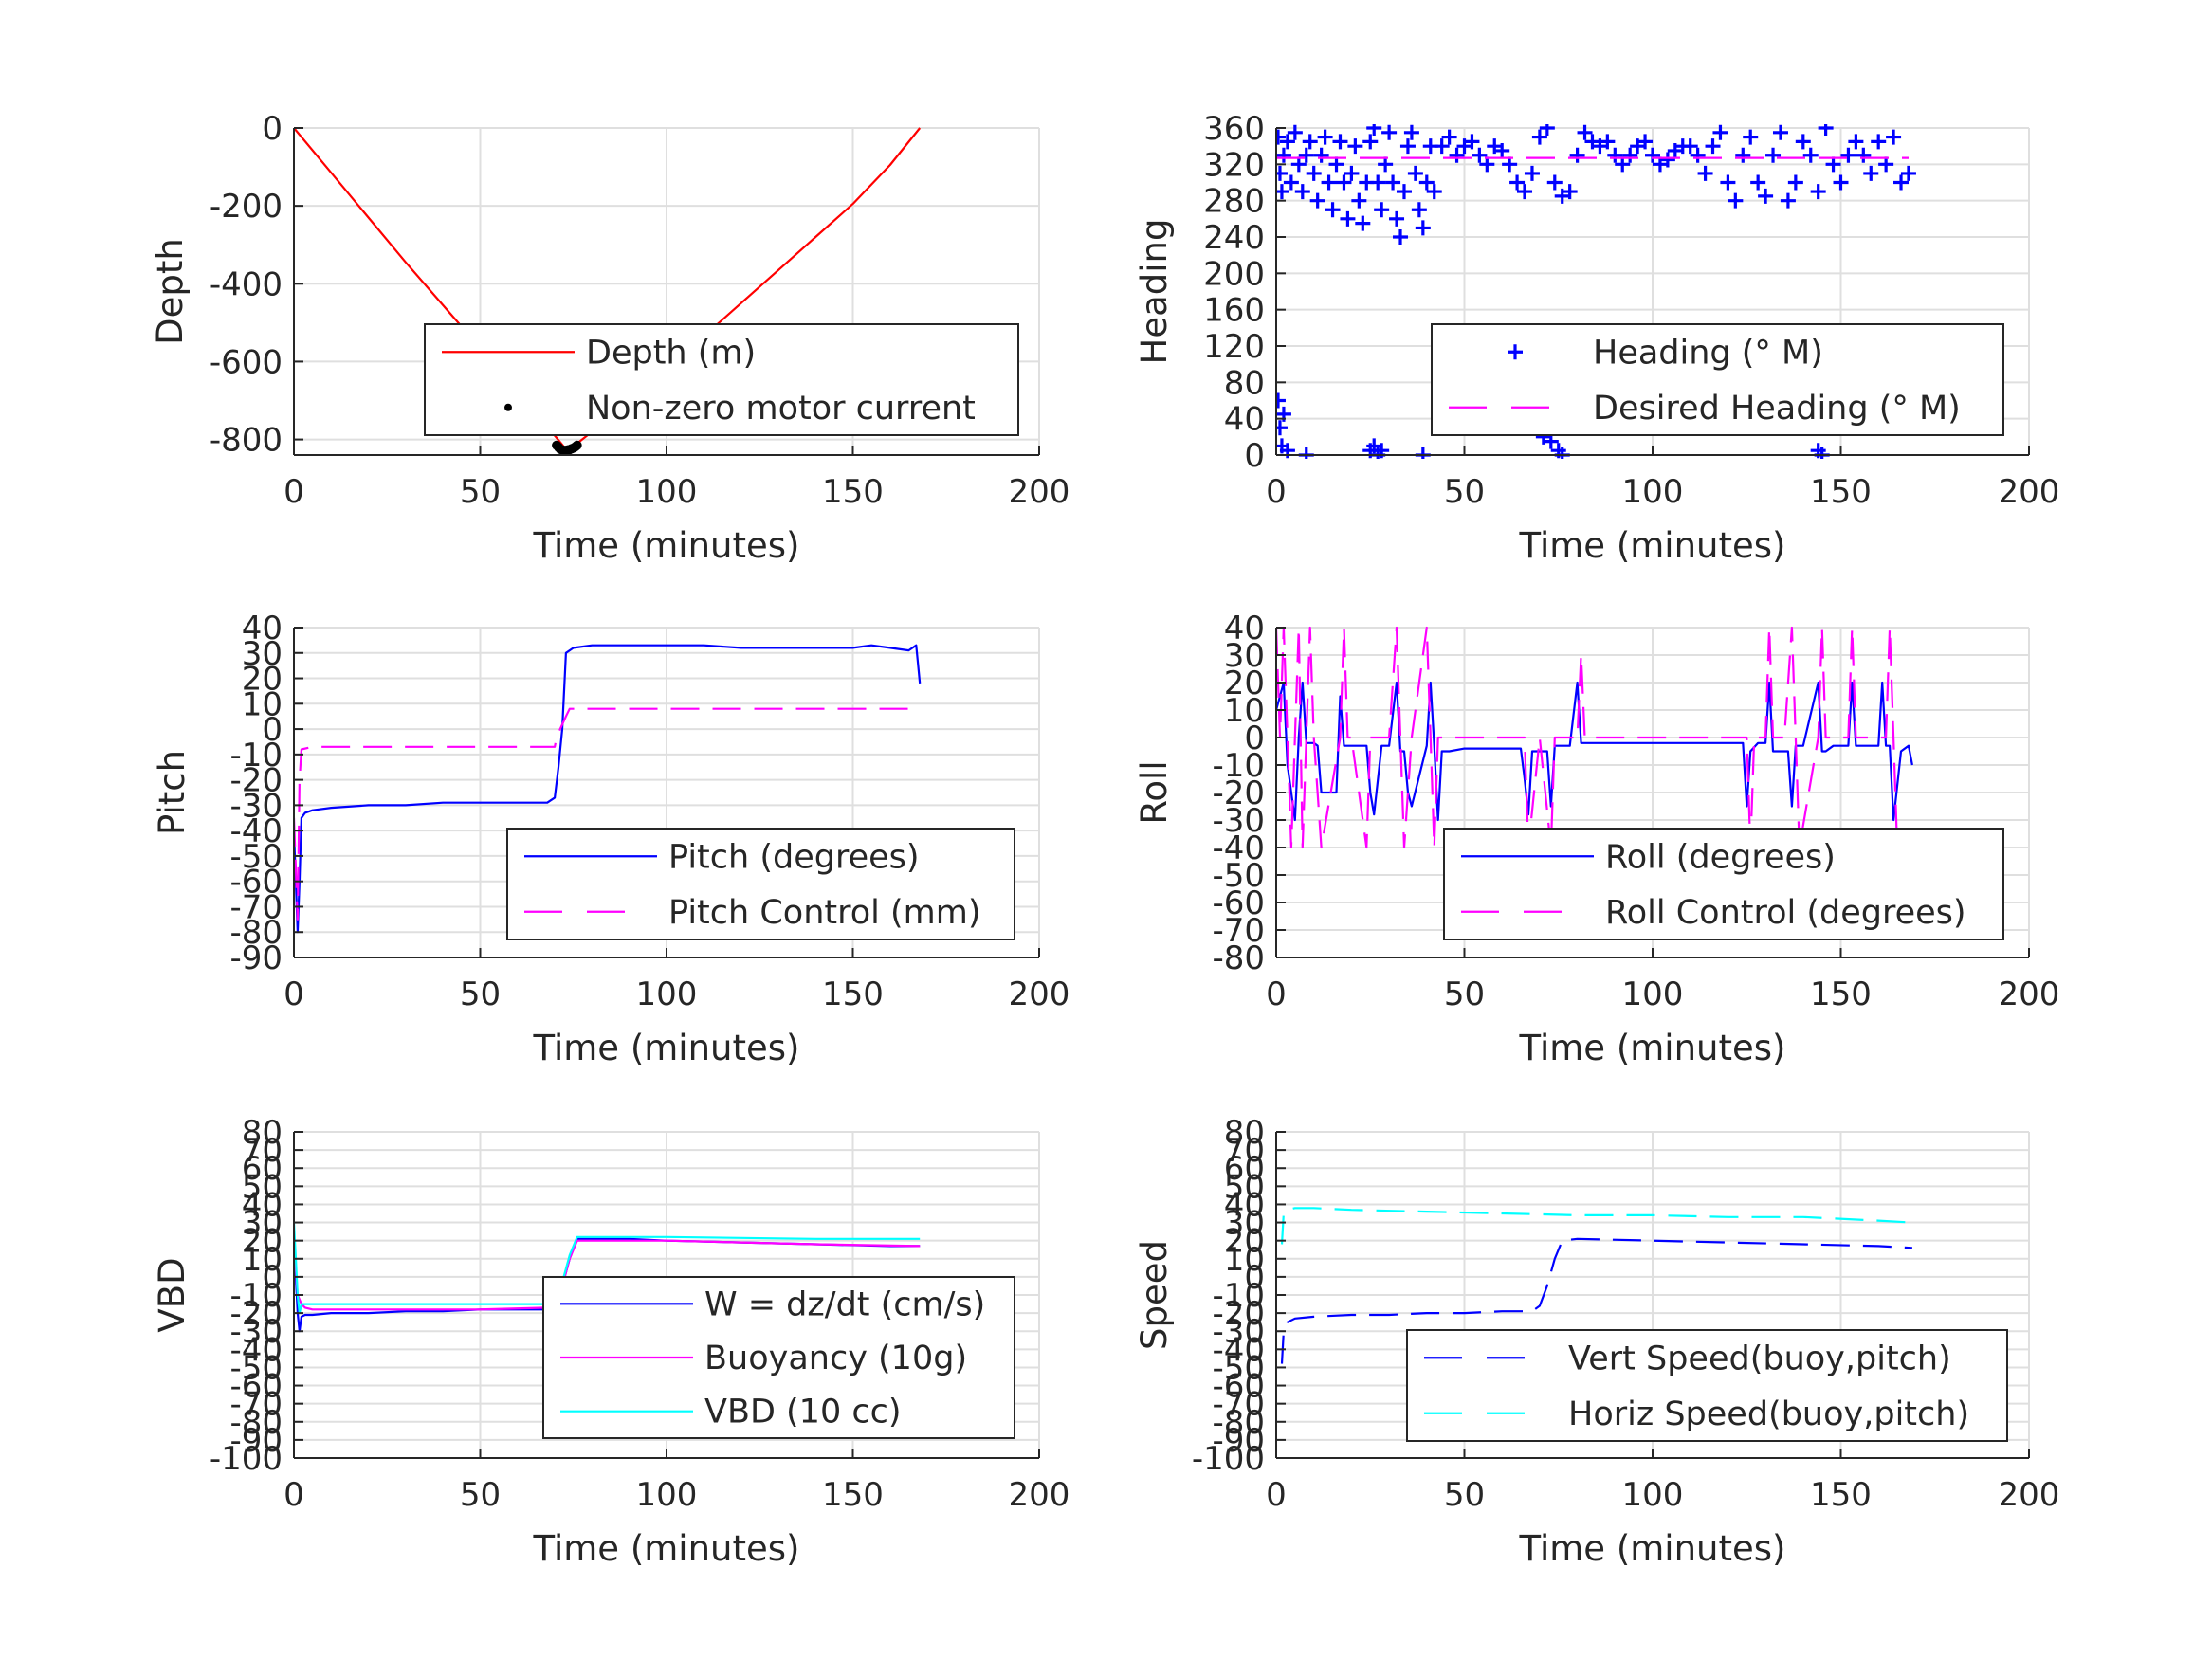 The width and height of the screenshot is (2212, 1659). I want to click on speed-x-tick-label: 150, so click(1841, 1495).